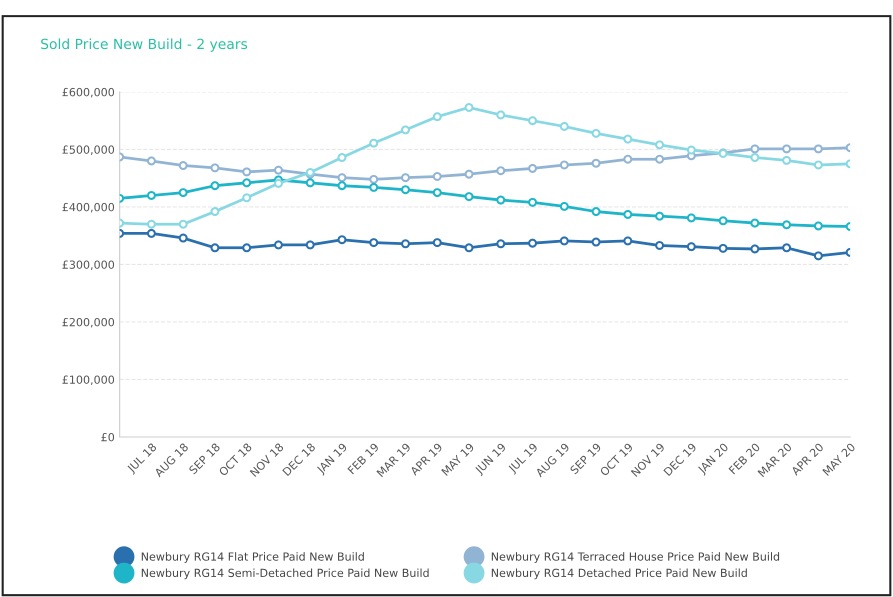  Describe the element at coordinates (636, 557) in the screenshot. I see `legend-label: Newbury RG14 Terraced House Price Paid New Build` at that location.